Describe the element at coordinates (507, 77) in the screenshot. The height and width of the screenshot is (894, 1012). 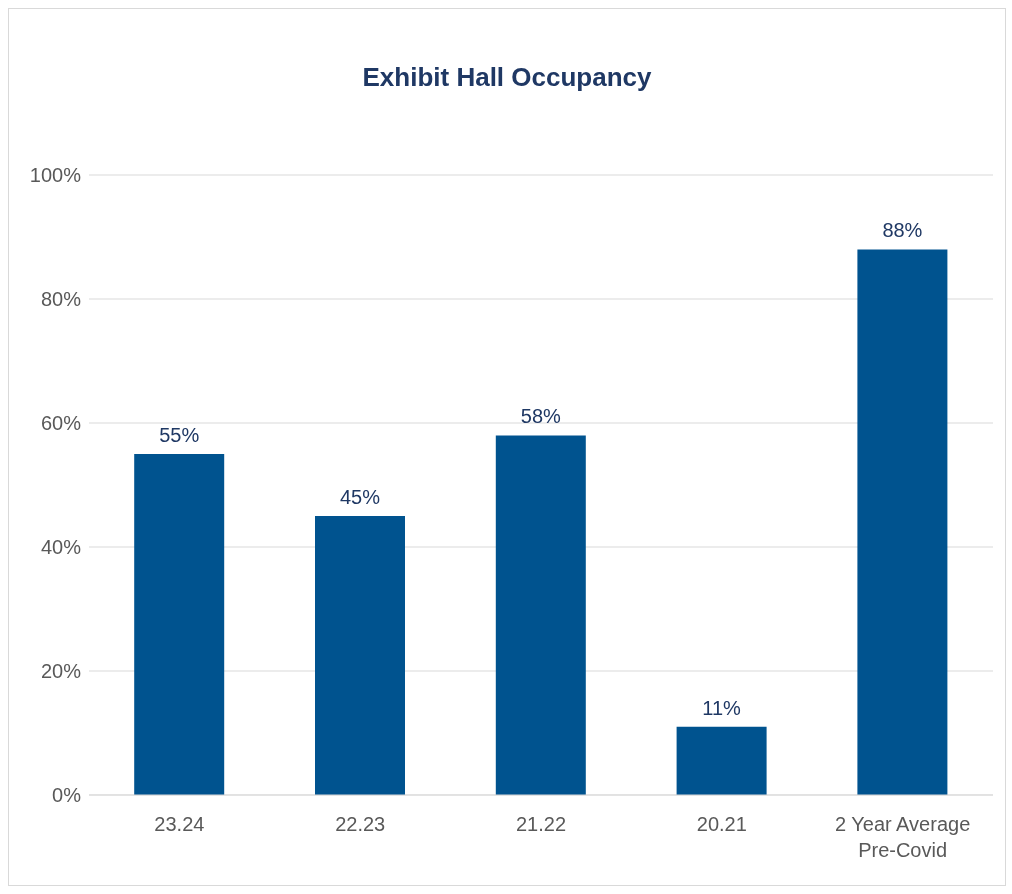
I see `chart-title: Exhibit Hall Occupancy` at that location.